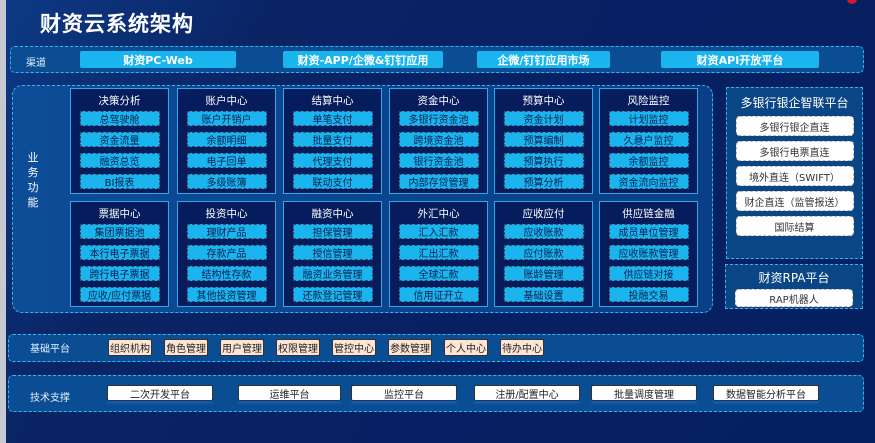 The width and height of the screenshot is (875, 443). I want to click on base-platform-label: 基础平台, so click(50, 349).